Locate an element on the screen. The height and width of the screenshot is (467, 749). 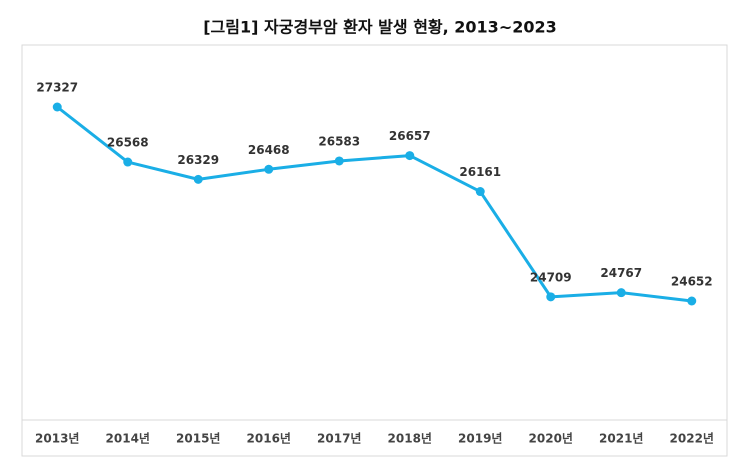
x-tick-label: 2015년 is located at coordinates (198, 439).